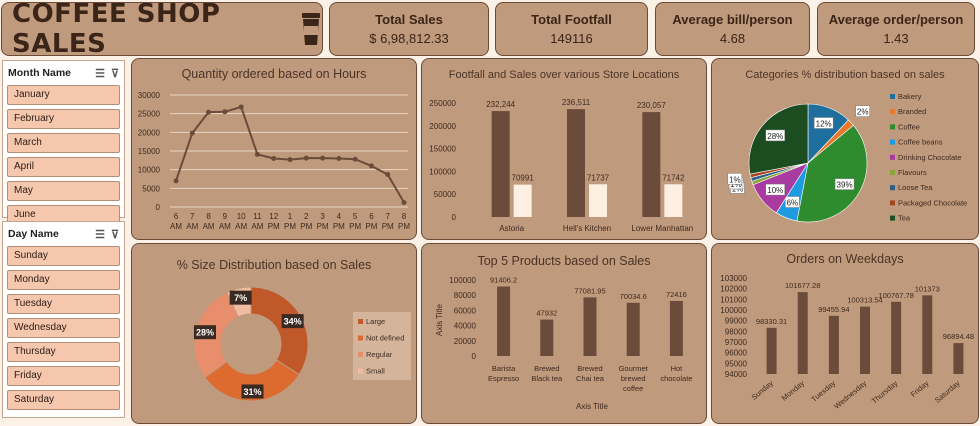 This screenshot has height=426, width=980. I want to click on slicer-item-friday: Friday, so click(63, 376).